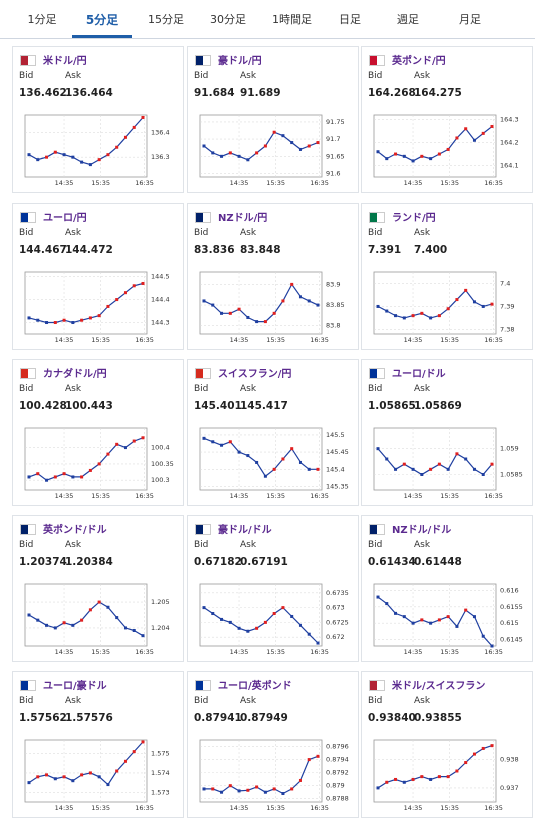  What do you see at coordinates (446, 775) in the screenshot?
I see `mini-chart: 0.938 0.937 14:35 15:35 16:35` at bounding box center [446, 775].